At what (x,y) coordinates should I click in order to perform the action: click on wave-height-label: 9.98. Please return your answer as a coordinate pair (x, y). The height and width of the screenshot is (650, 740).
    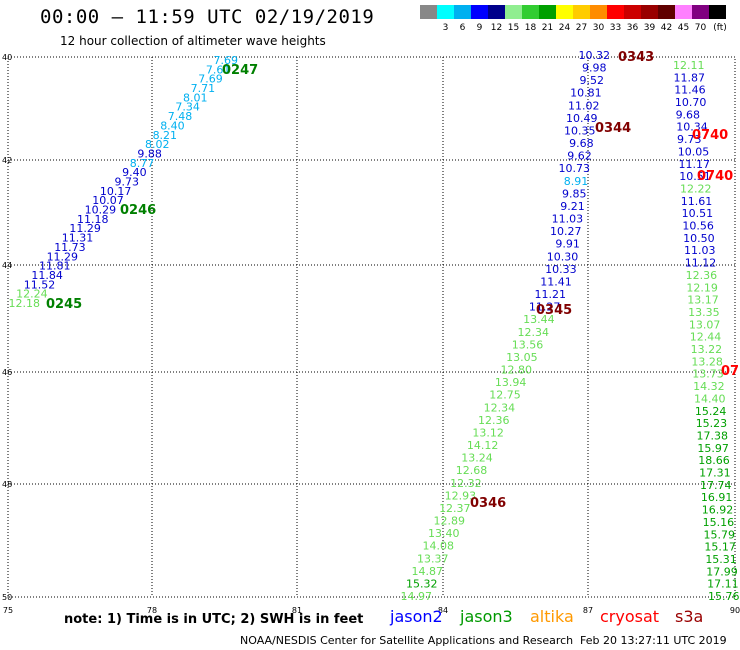
    Looking at the image, I should click on (594, 68).